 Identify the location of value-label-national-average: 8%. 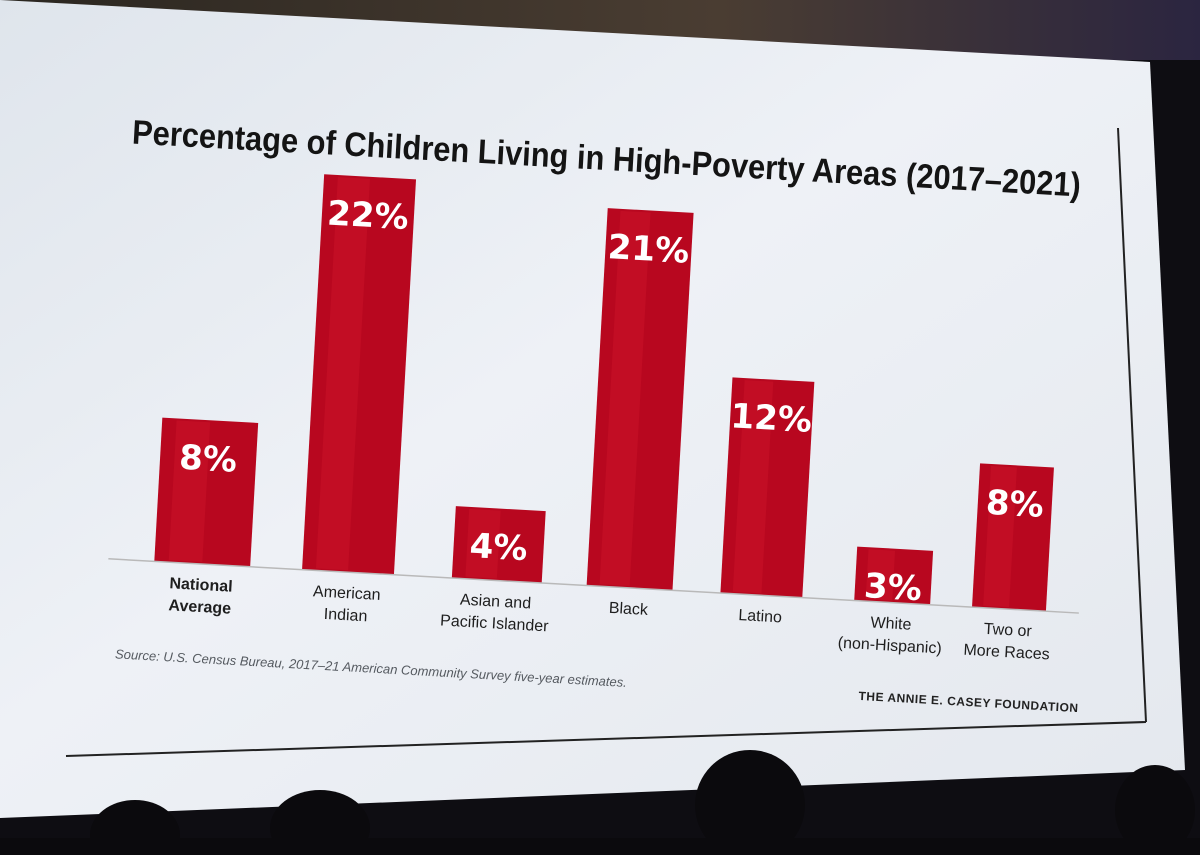
(208, 459).